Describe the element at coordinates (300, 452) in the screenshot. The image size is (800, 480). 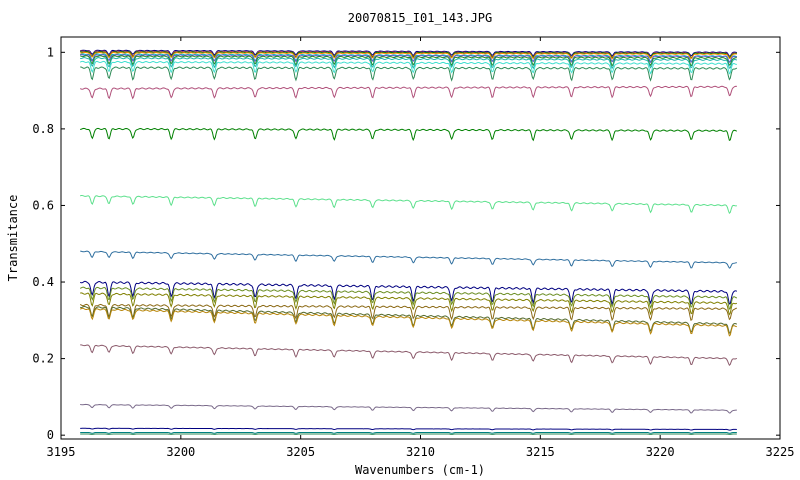
I see `x-tick-label: 3205` at that location.